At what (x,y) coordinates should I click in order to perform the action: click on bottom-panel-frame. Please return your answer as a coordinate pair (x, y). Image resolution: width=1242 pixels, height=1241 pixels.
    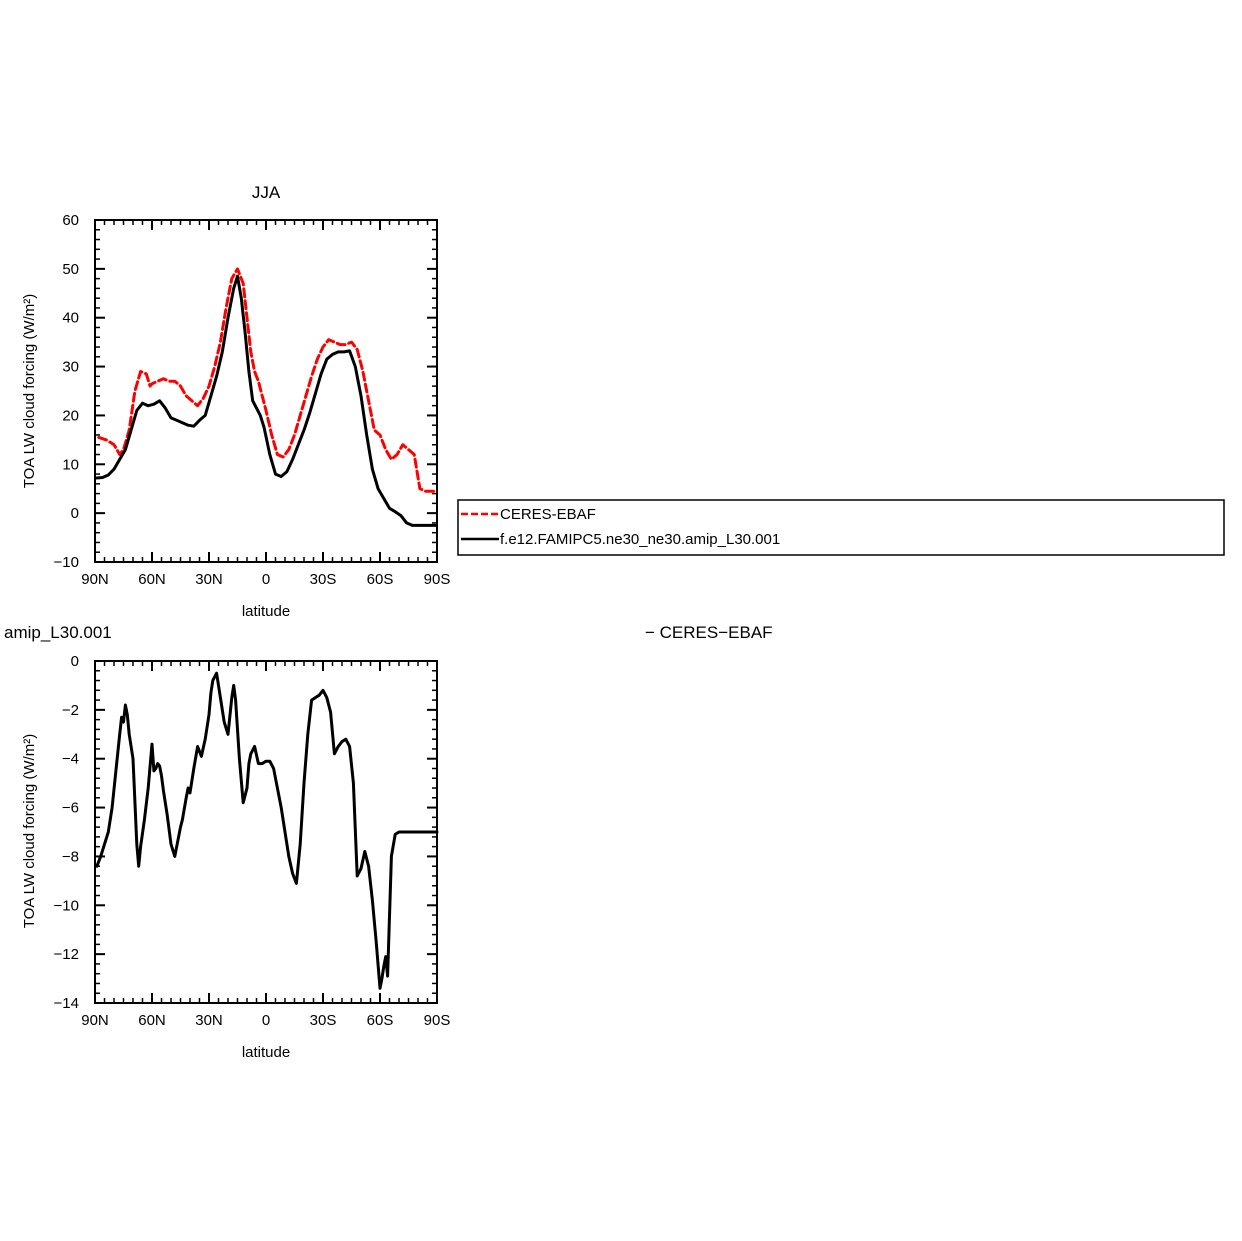
    Looking at the image, I should click on (266, 832).